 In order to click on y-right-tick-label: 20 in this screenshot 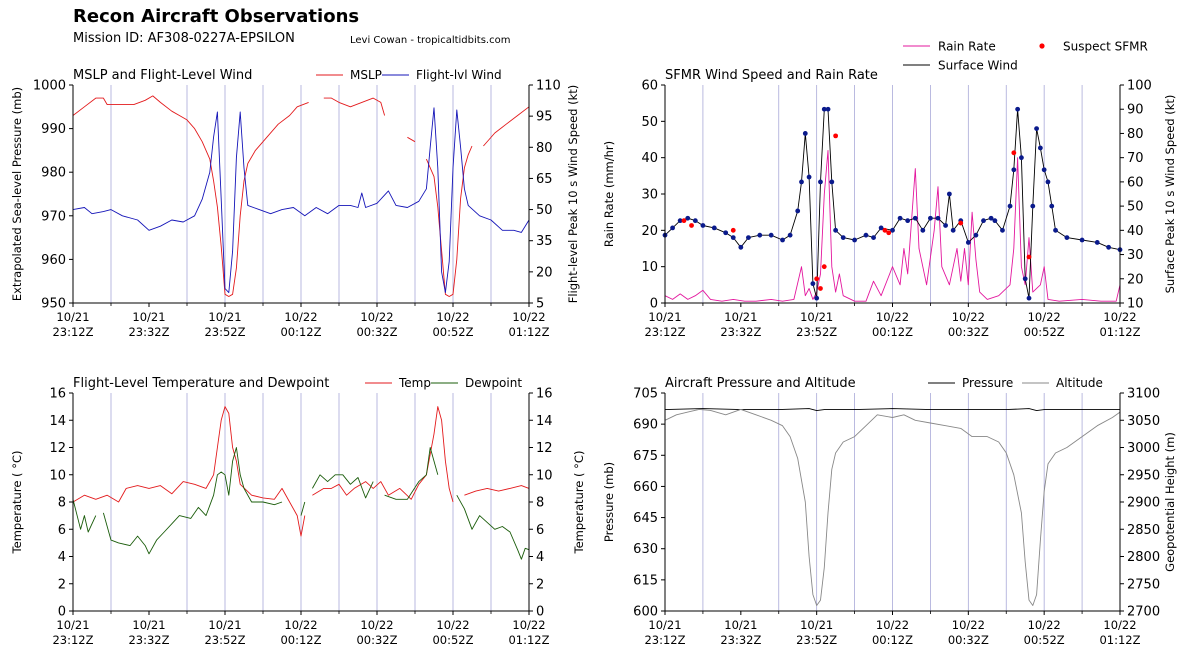, I will do `click(1135, 279)`.